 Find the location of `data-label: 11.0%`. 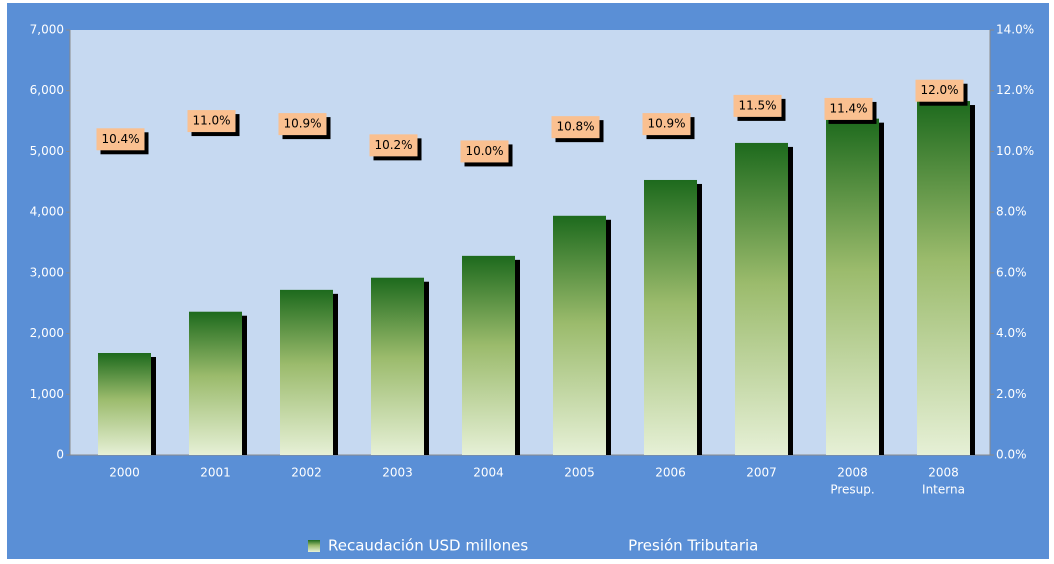

data-label: 11.0% is located at coordinates (211, 121).